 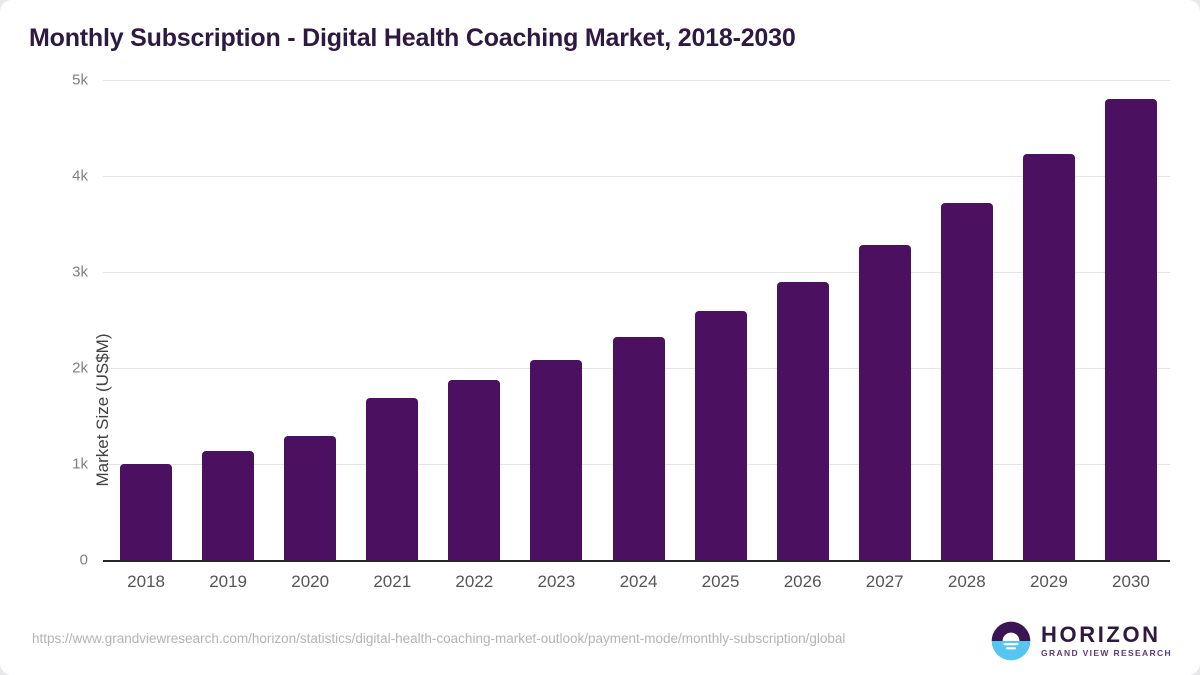 I want to click on horizon-circle-icon, so click(x=1011, y=641).